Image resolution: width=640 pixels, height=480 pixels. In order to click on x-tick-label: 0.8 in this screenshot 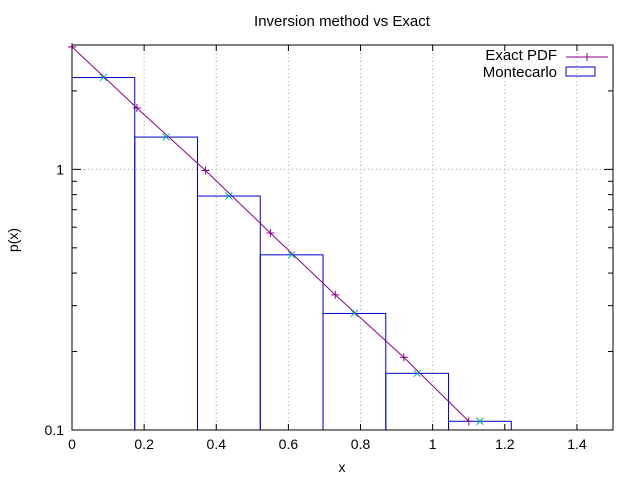, I will do `click(361, 444)`.